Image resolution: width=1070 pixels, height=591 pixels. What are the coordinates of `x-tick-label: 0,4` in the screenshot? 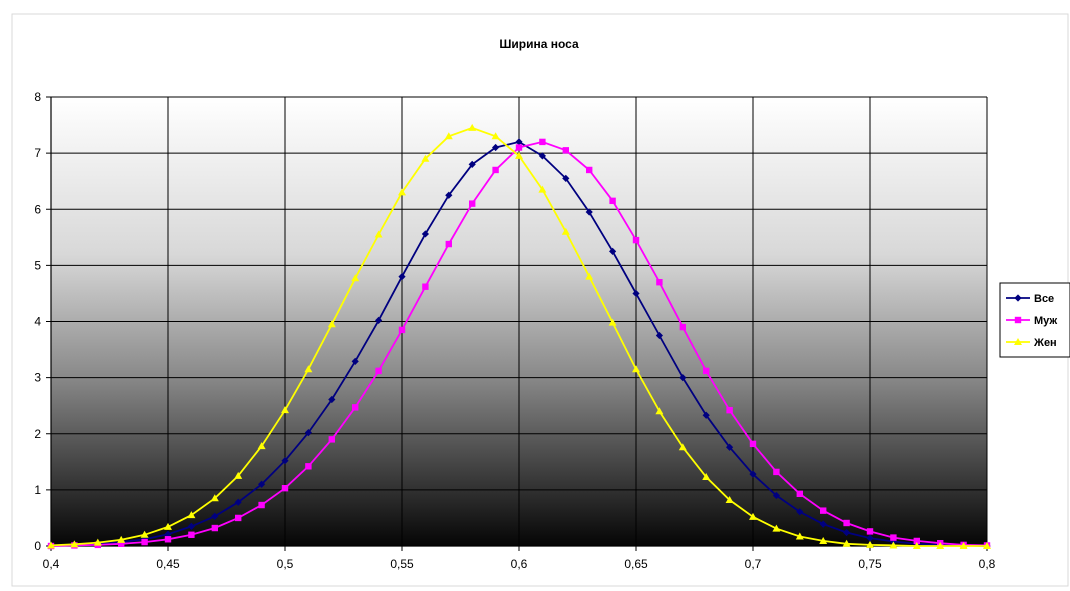 It's located at (51, 564).